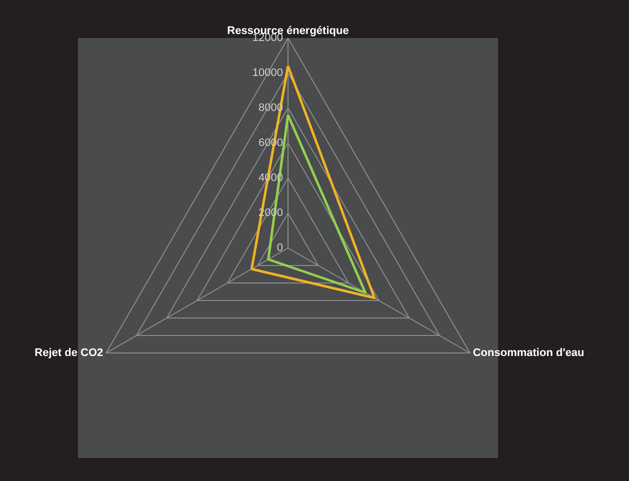  What do you see at coordinates (528, 353) in the screenshot?
I see `spoke-label: Consommation d'eau` at bounding box center [528, 353].